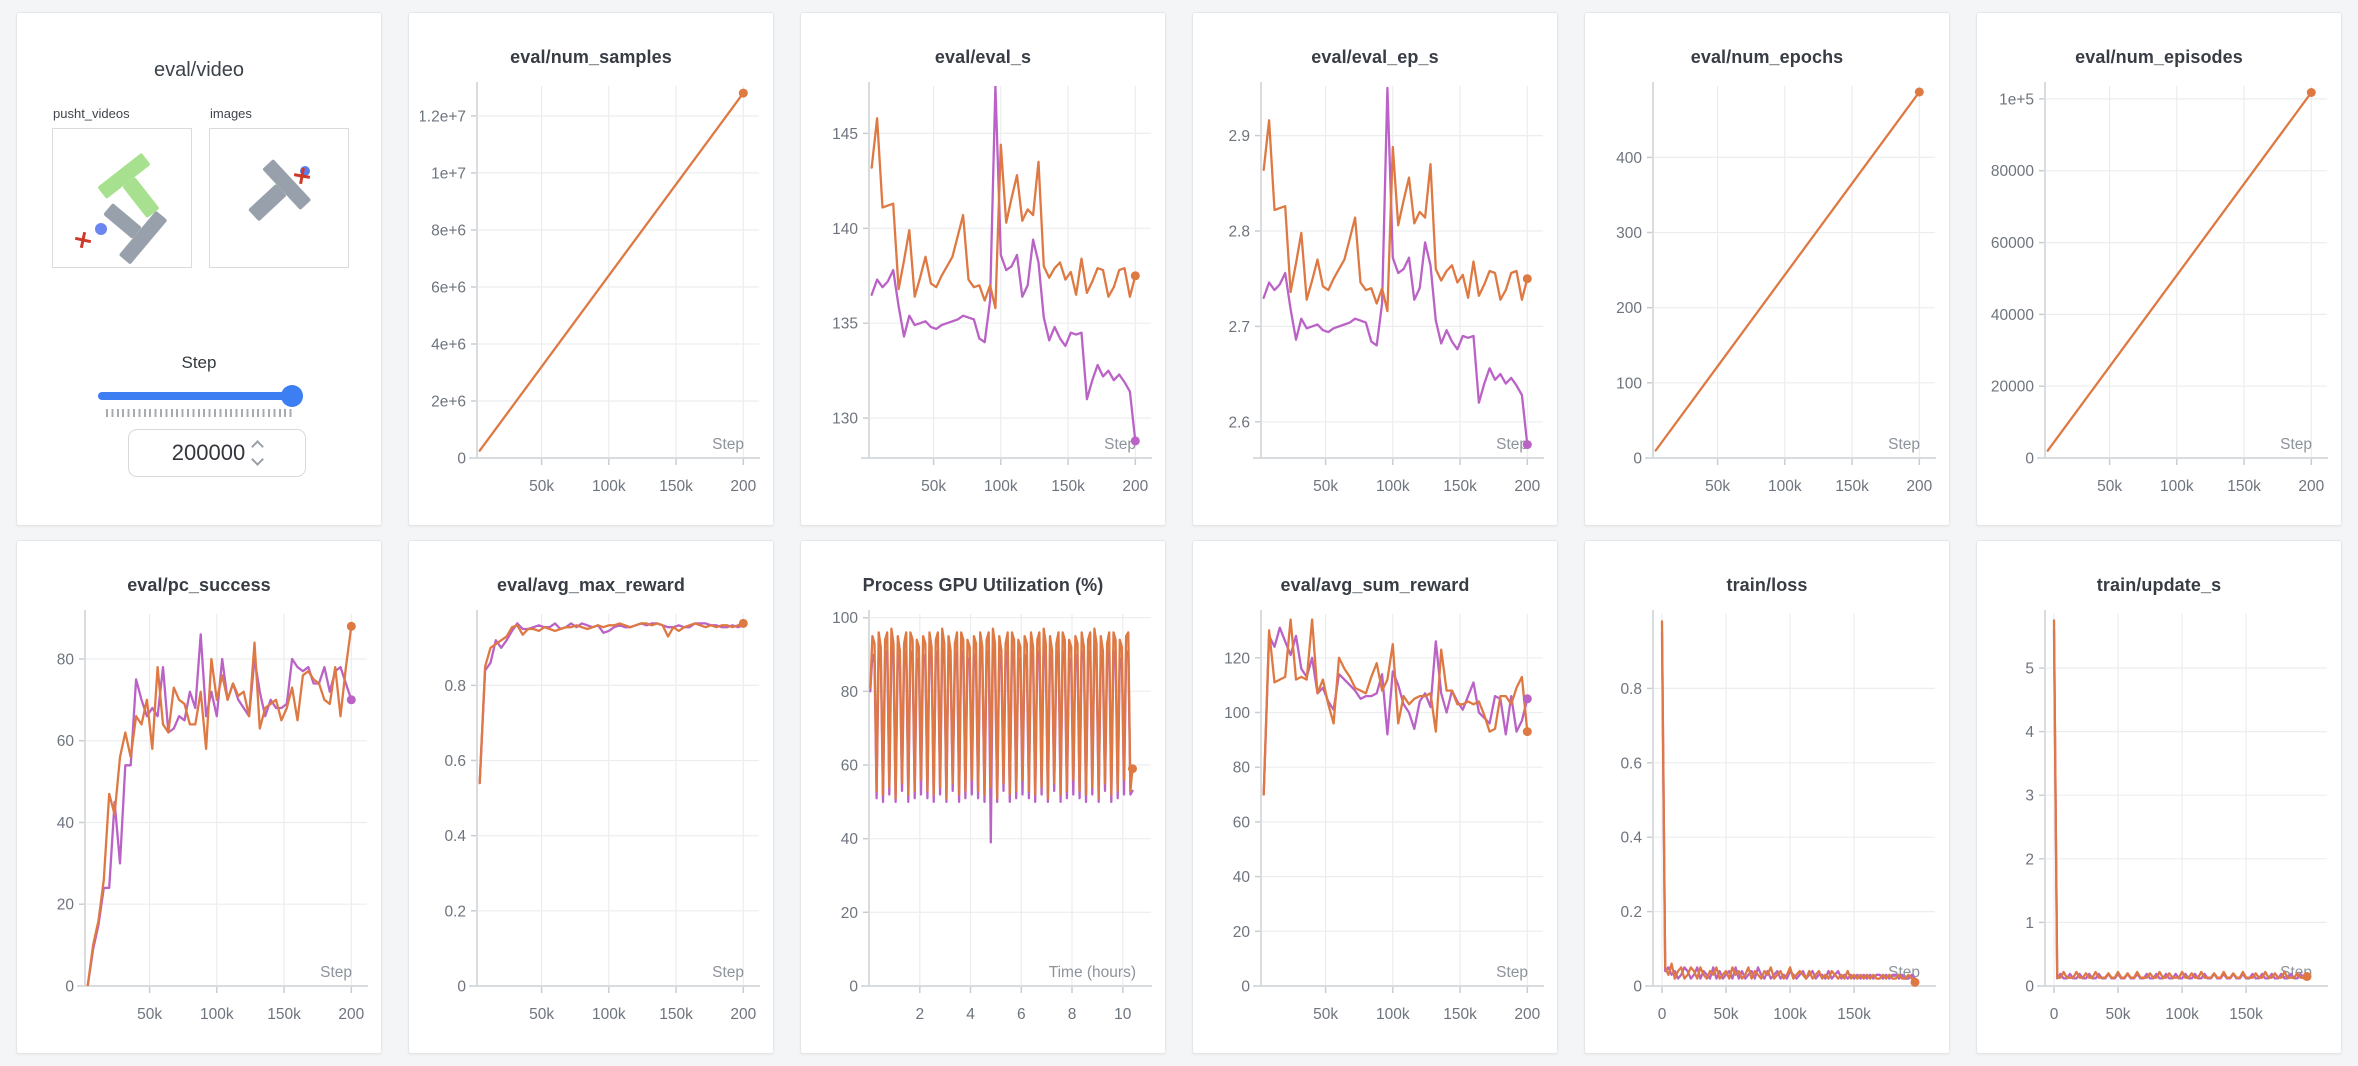 The image size is (2358, 1066). Describe the element at coordinates (2159, 797) in the screenshot. I see `panel-train-update-s: train/update_s 0 50k 100k 150k 0 1 2 3 4 5 Step` at that location.